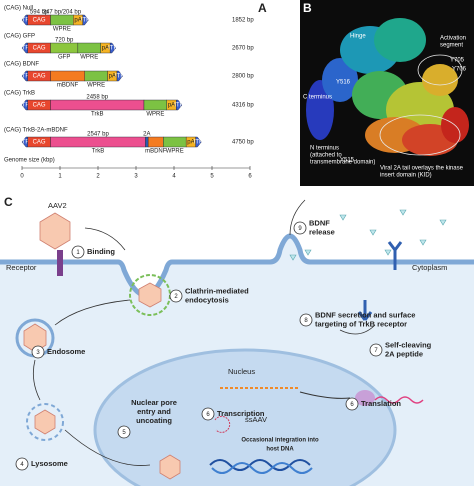 The height and width of the screenshot is (486, 474). I want to click on structure-label: transmembrane domain), so click(342, 163).